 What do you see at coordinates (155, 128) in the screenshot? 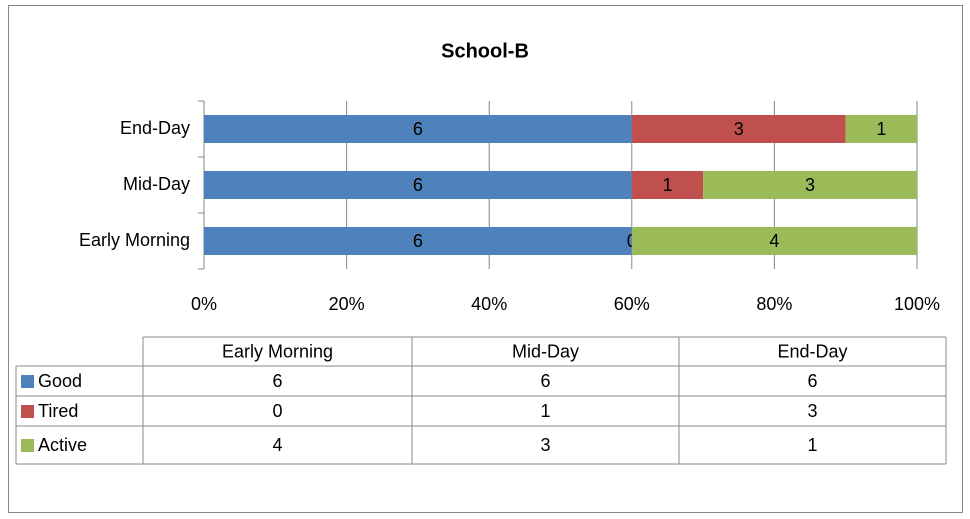
I see `y-tick-label: End-Day` at bounding box center [155, 128].